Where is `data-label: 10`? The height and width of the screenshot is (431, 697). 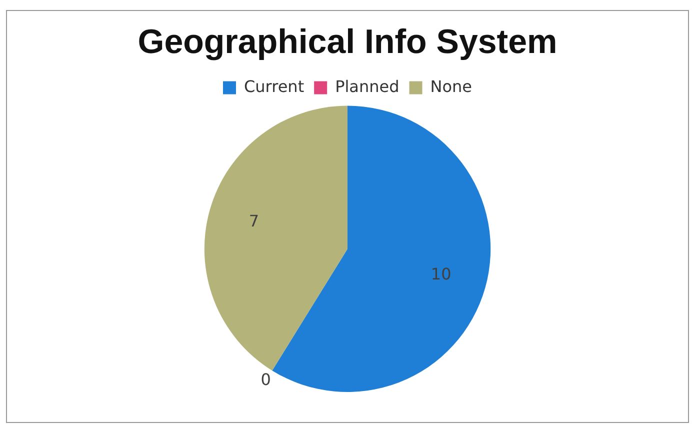 data-label: 10 is located at coordinates (441, 274).